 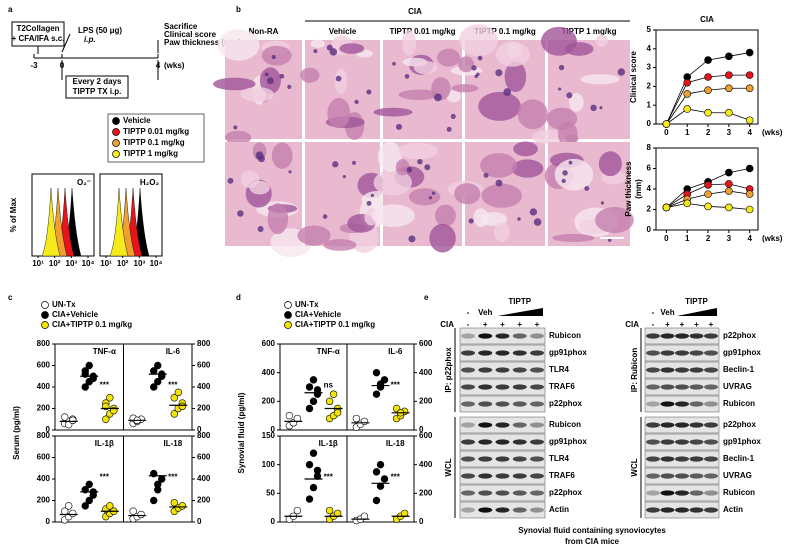 I want to click on timeline-text: Paw thickness (mm), so click(x=202, y=42).